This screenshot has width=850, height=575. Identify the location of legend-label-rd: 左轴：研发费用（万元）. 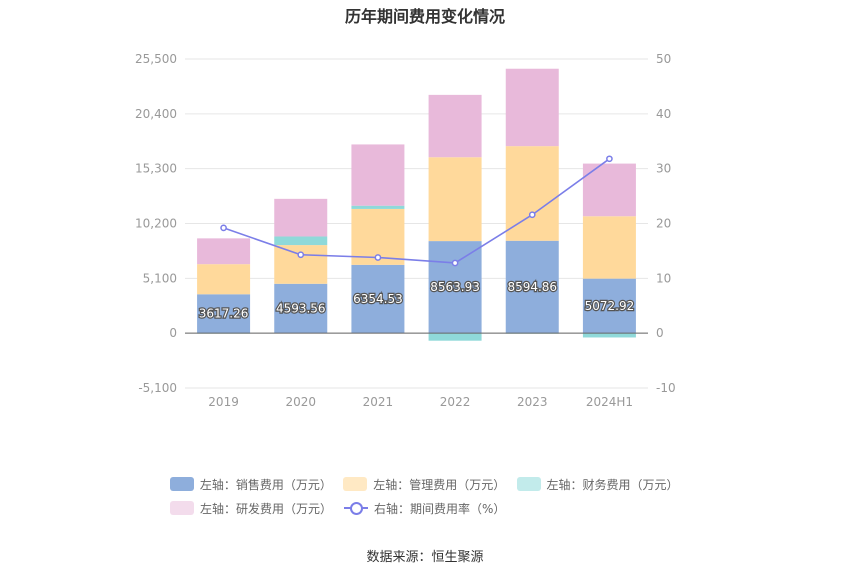
(266, 508).